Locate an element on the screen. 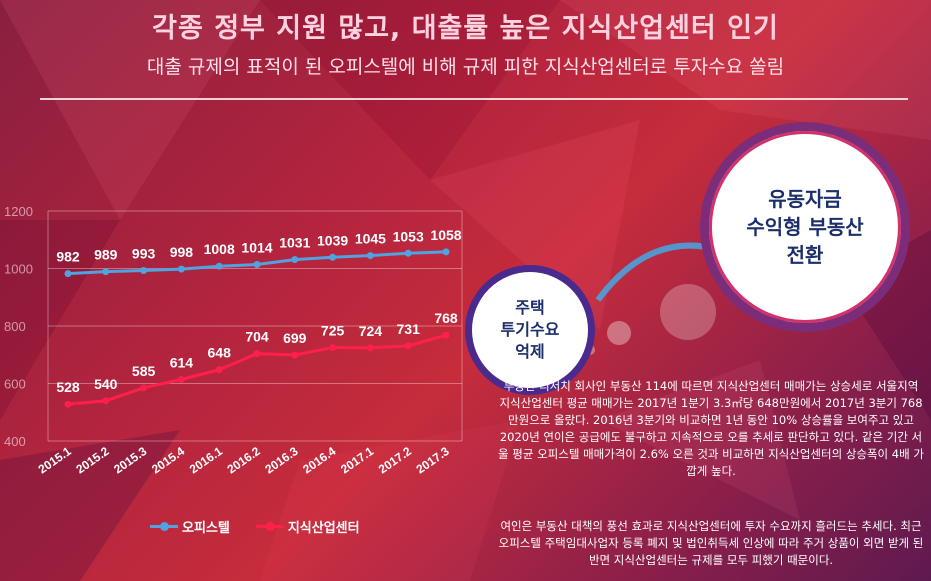 This screenshot has width=931, height=581. data-label: 1045 is located at coordinates (370, 239).